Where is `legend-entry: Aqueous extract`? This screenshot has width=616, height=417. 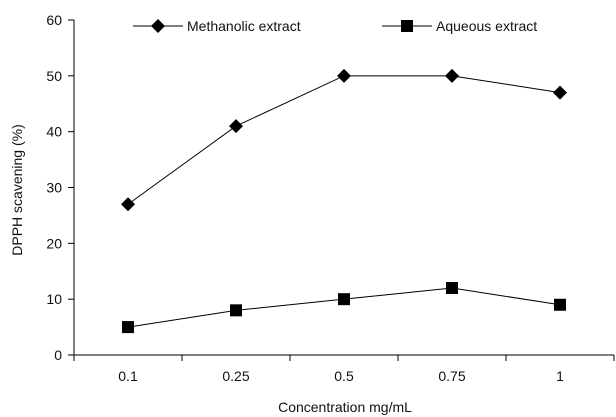 legend-entry: Aqueous extract is located at coordinates (459, 26).